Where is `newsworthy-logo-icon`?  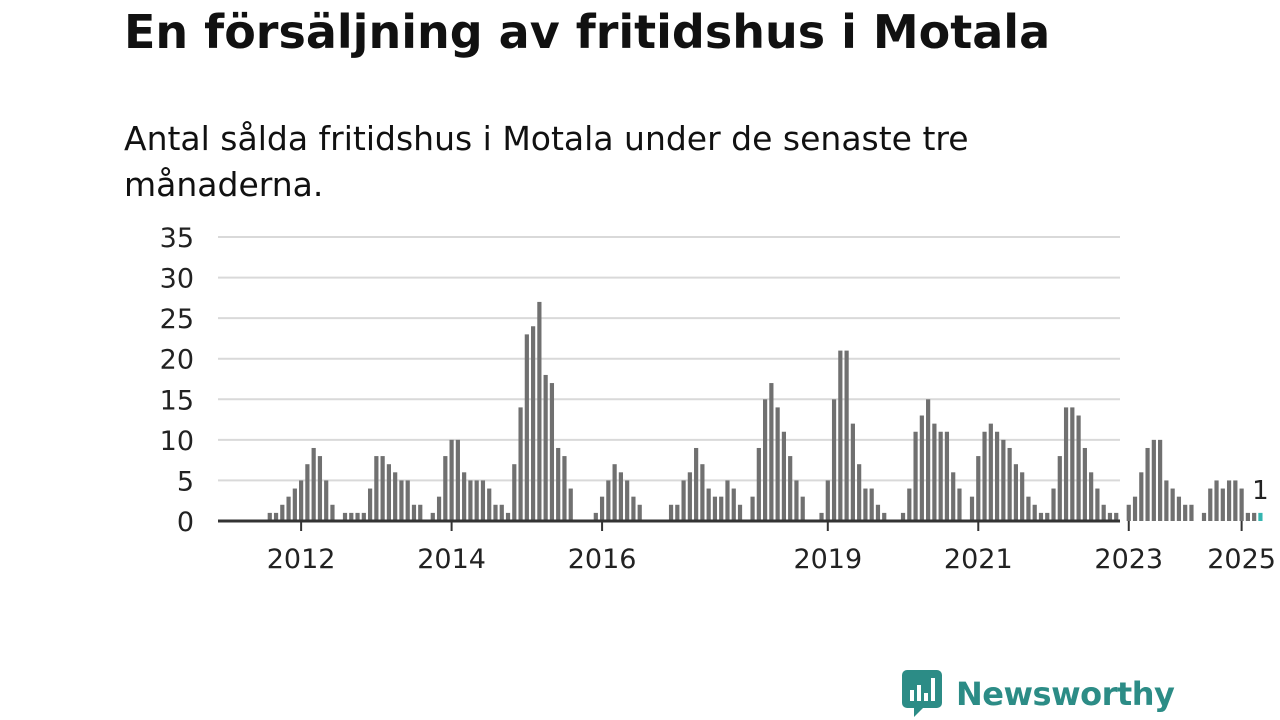
newsworthy-logo-icon is located at coordinates (922, 693).